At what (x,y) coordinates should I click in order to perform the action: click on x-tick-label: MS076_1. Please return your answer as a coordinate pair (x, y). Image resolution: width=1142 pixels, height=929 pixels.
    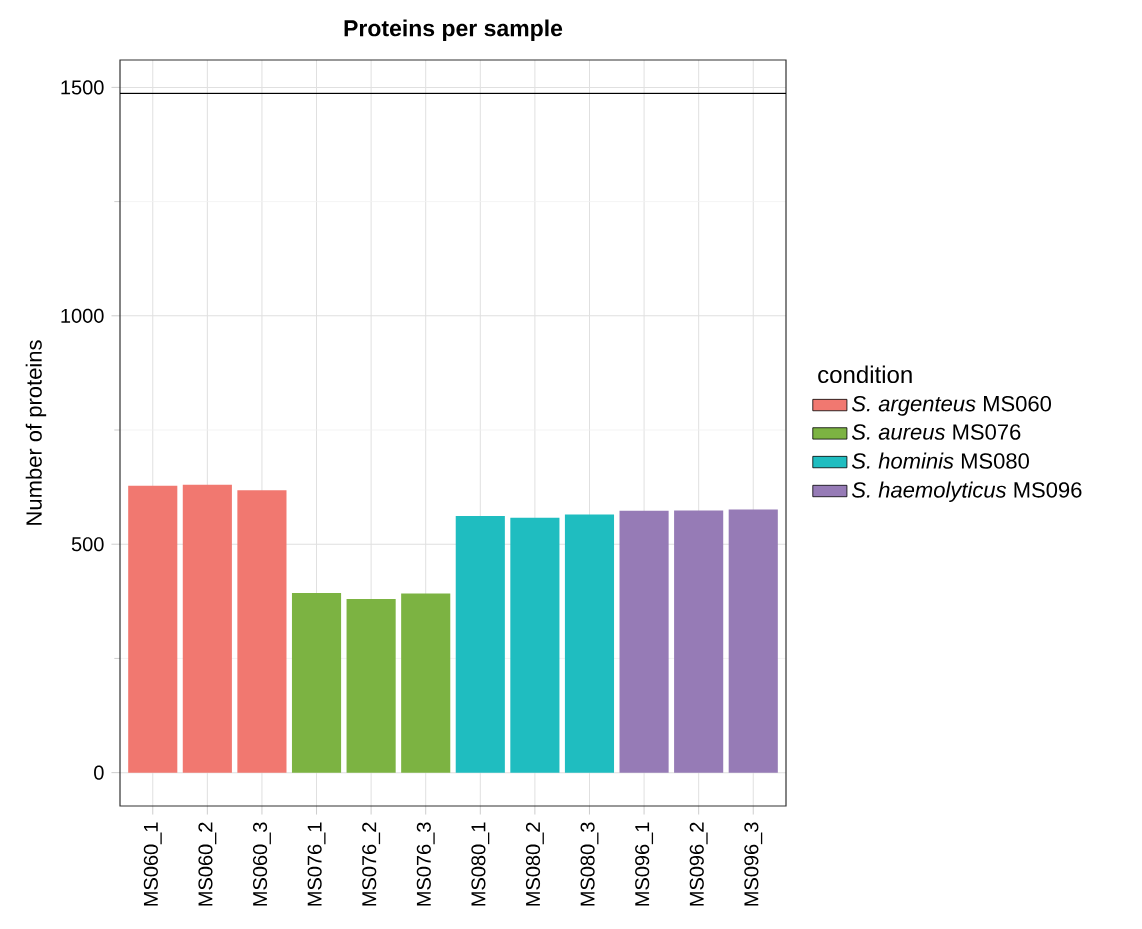
    Looking at the image, I should click on (316, 864).